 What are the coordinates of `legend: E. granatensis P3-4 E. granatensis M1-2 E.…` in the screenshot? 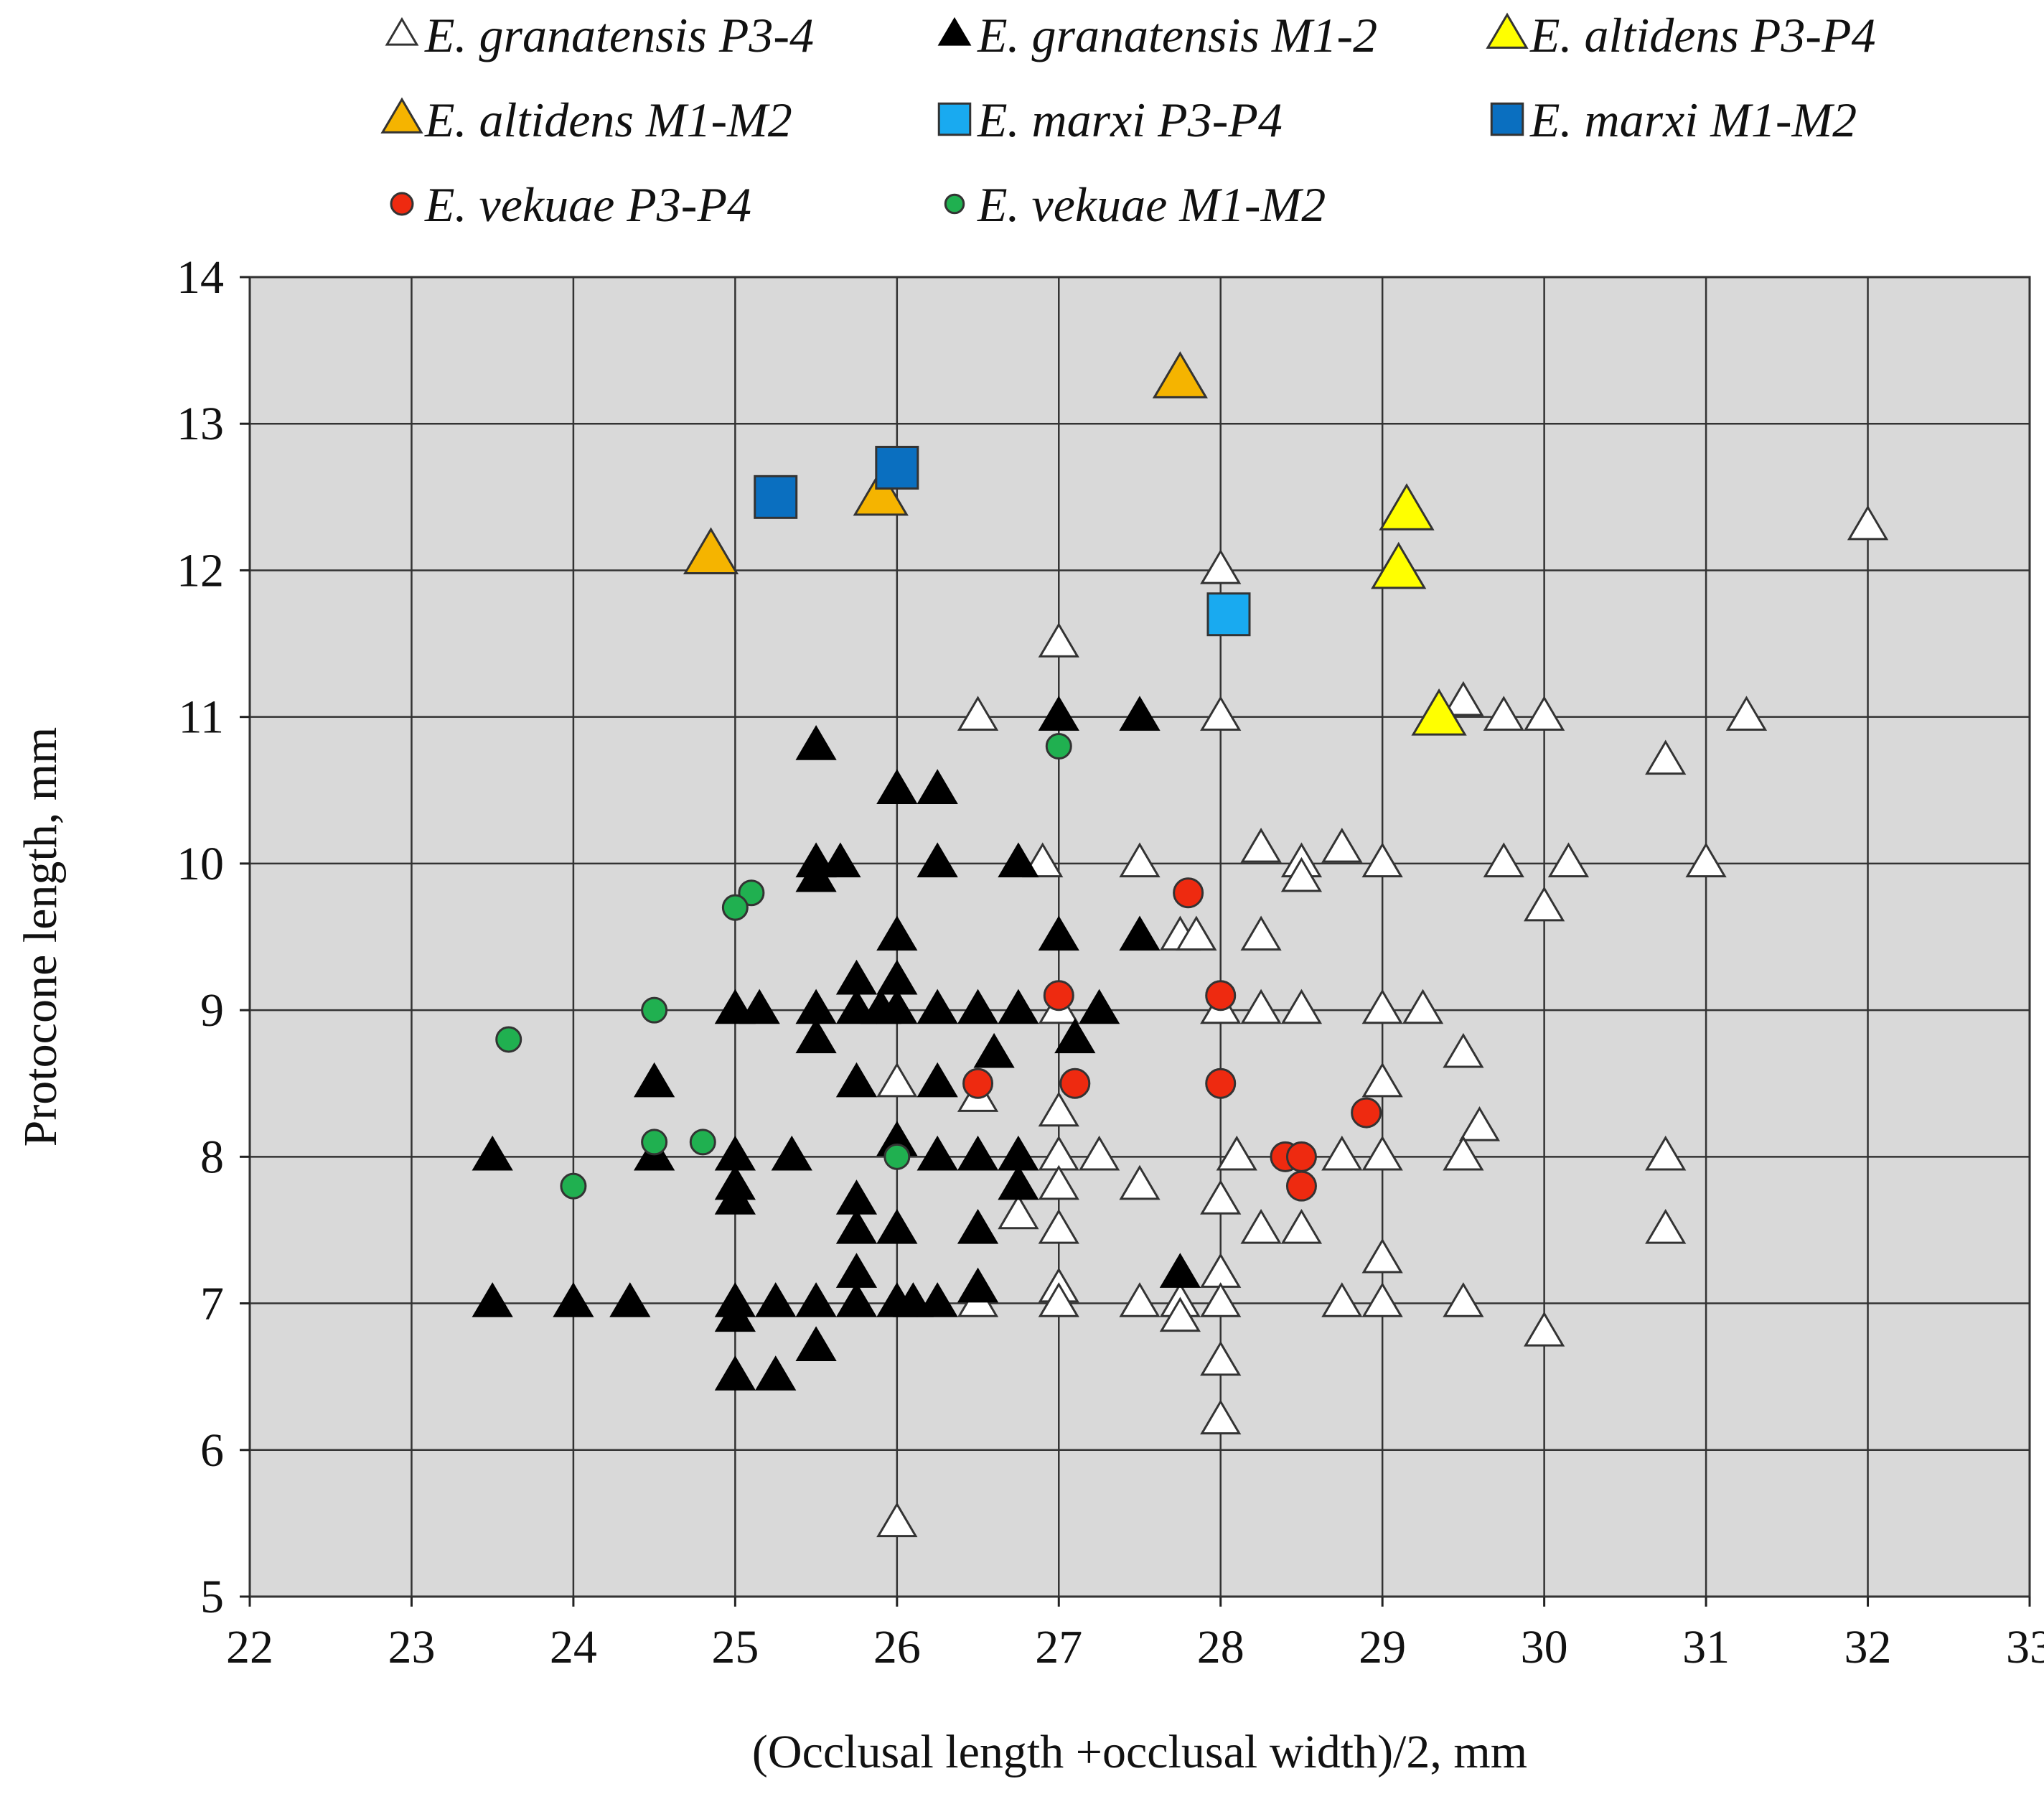 It's located at (1128, 120).